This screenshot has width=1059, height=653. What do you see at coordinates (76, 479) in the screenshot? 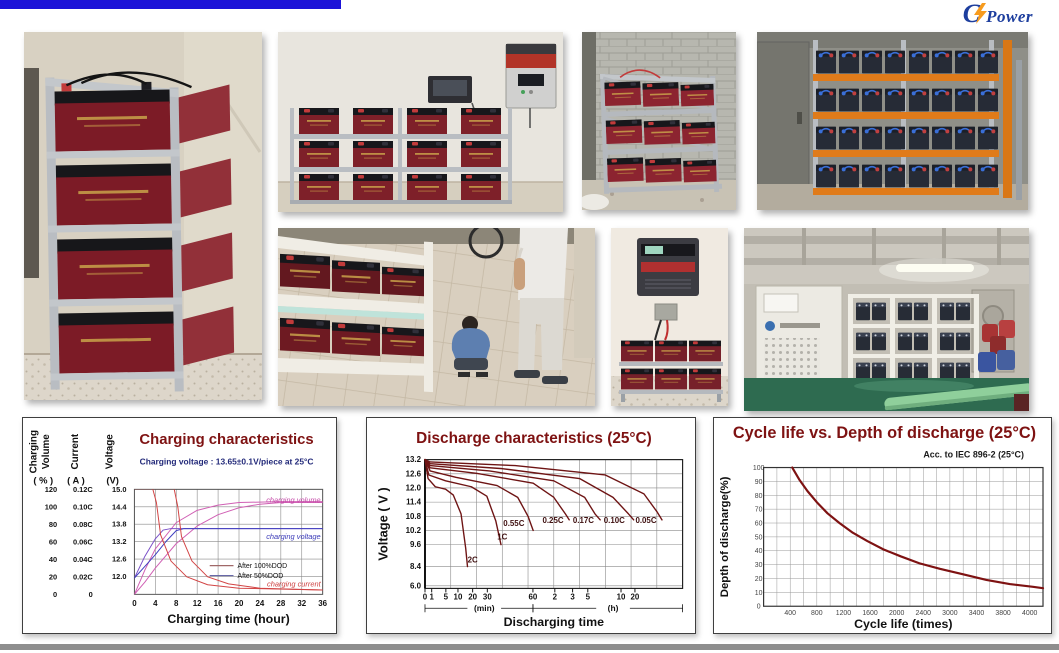
I see `svg-text: ( A )` at bounding box center [76, 479].